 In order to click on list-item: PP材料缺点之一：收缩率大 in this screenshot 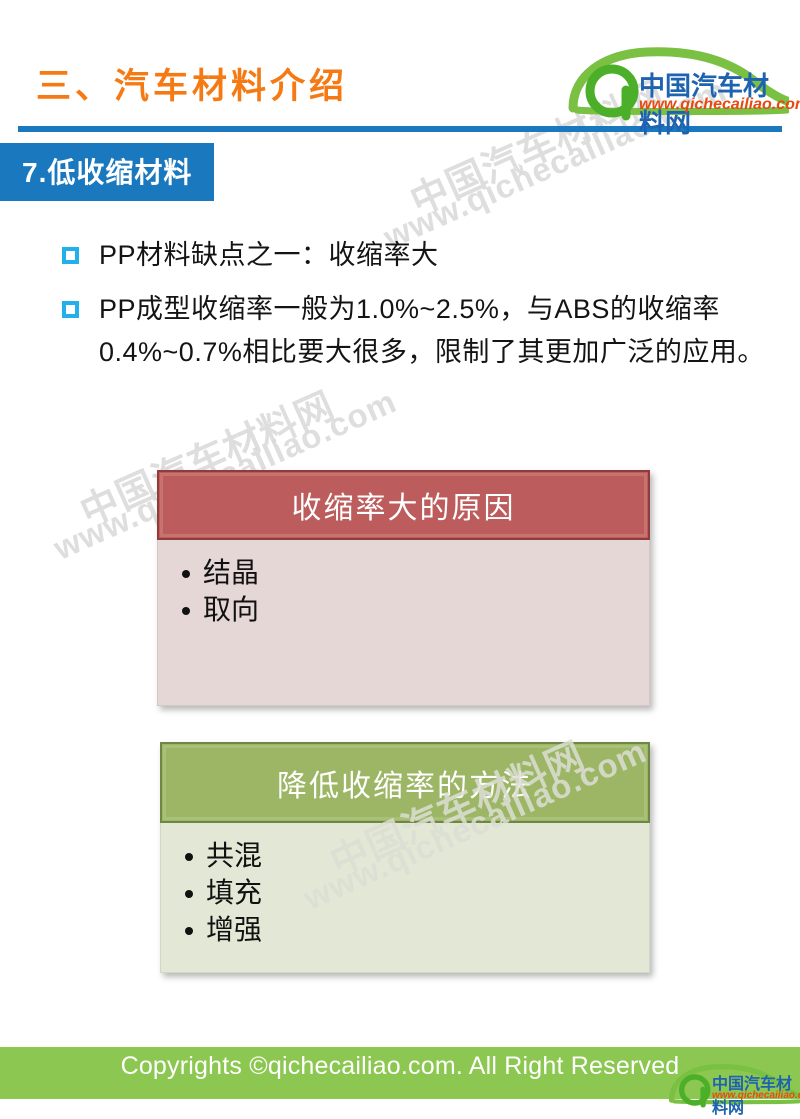, I will do `click(417, 256)`.